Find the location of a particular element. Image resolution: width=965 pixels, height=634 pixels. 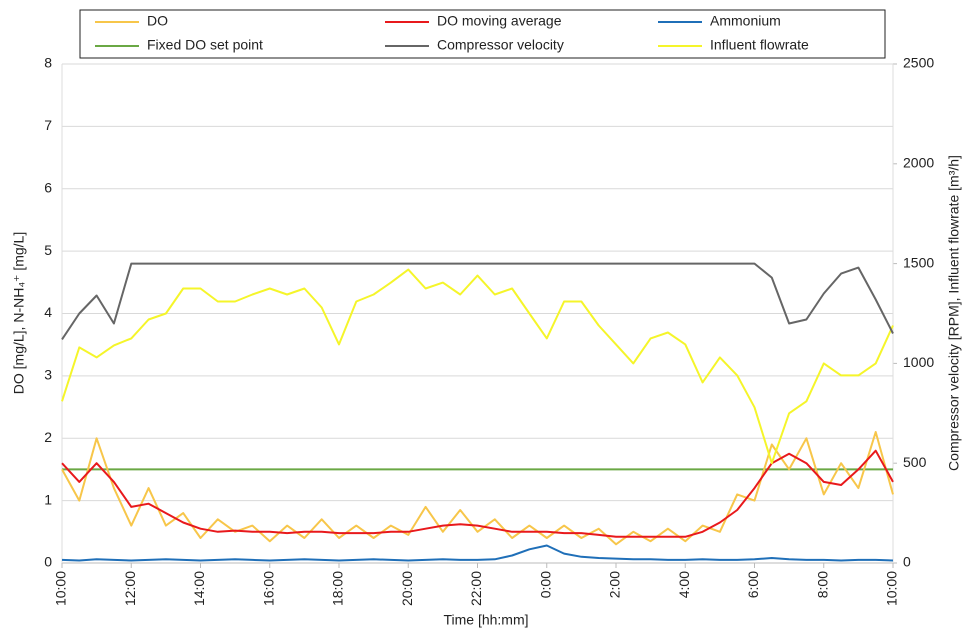

legend-label: Ammonium is located at coordinates (745, 21).